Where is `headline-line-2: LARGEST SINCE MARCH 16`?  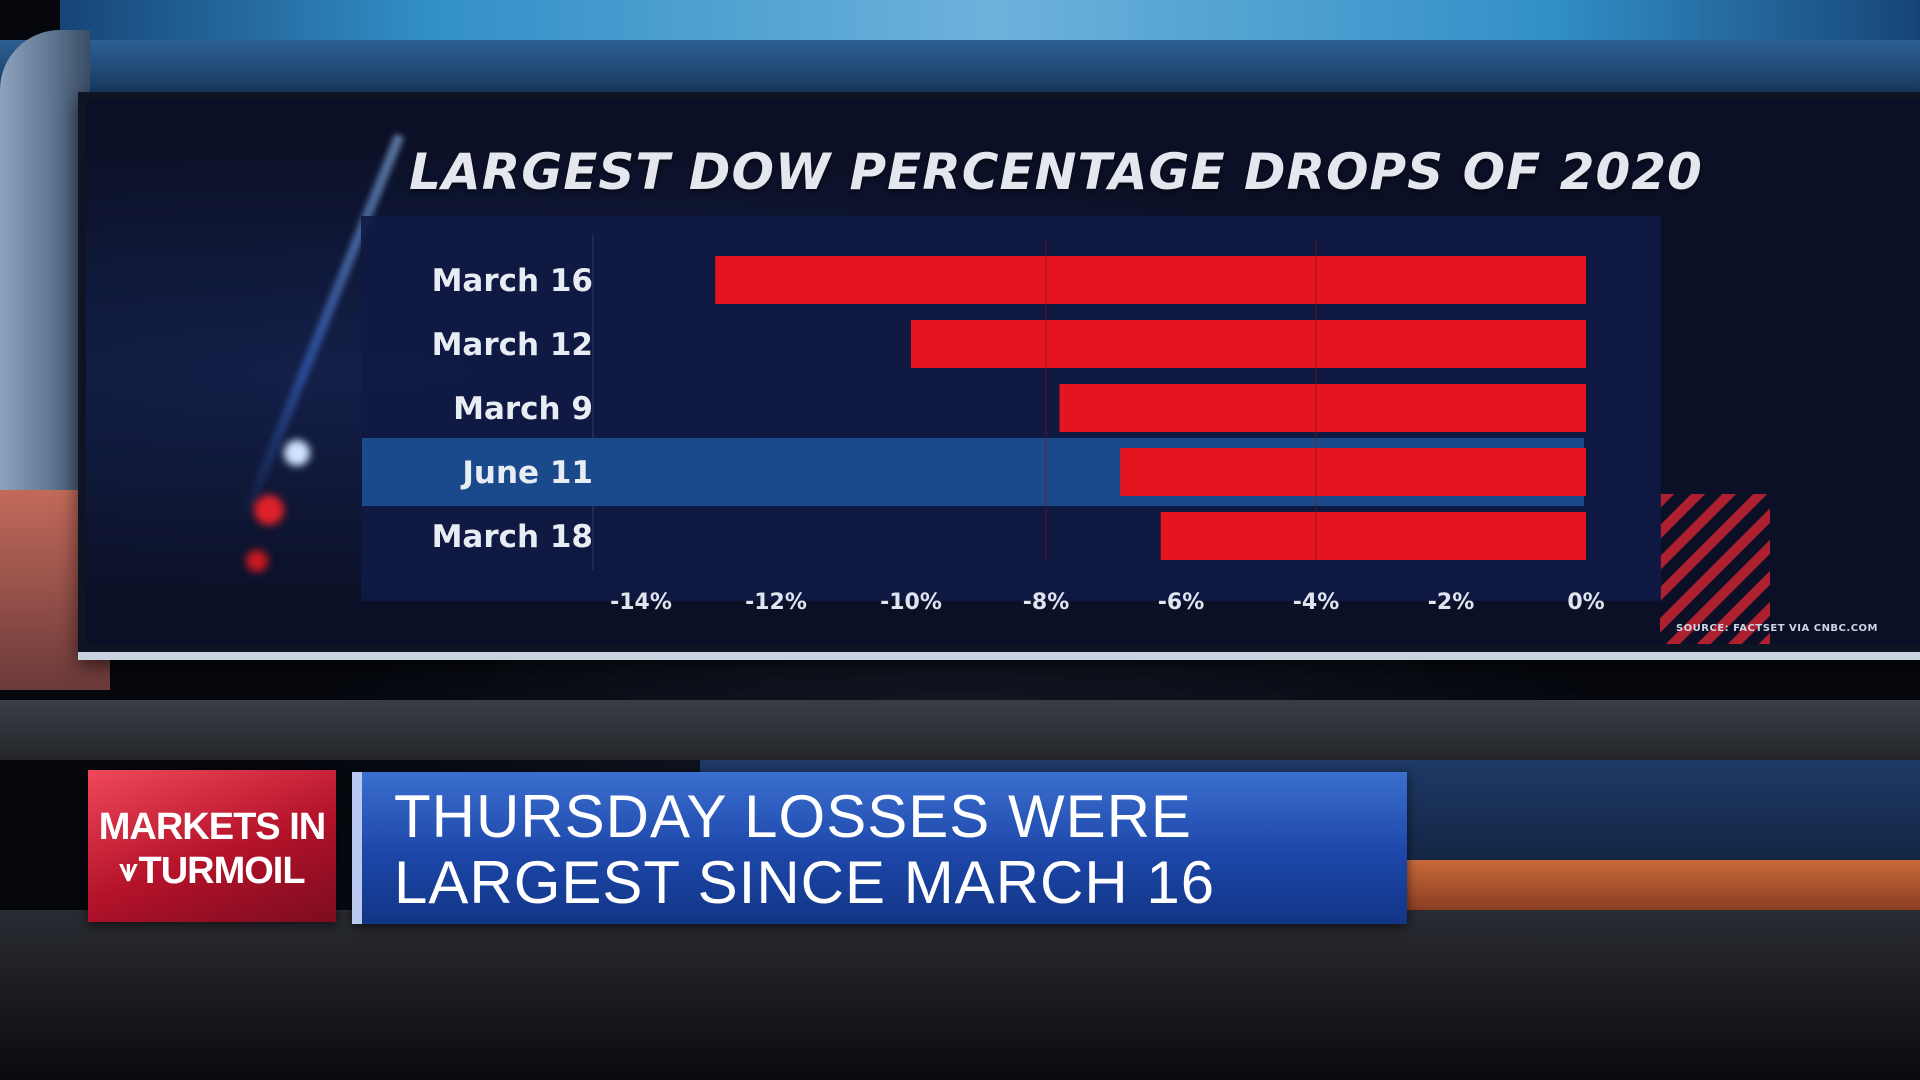
headline-line-2: LARGEST SINCE MARCH 16 is located at coordinates (805, 882).